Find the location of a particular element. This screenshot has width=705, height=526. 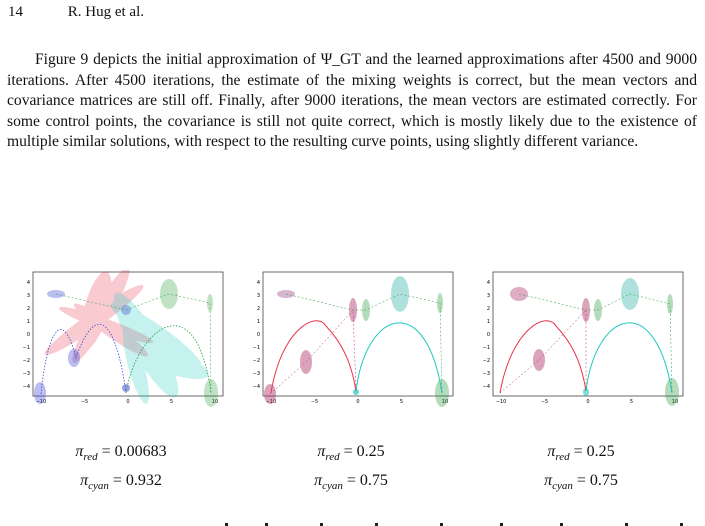

page-header: 14 R. Hug et al. is located at coordinates (76, 12).